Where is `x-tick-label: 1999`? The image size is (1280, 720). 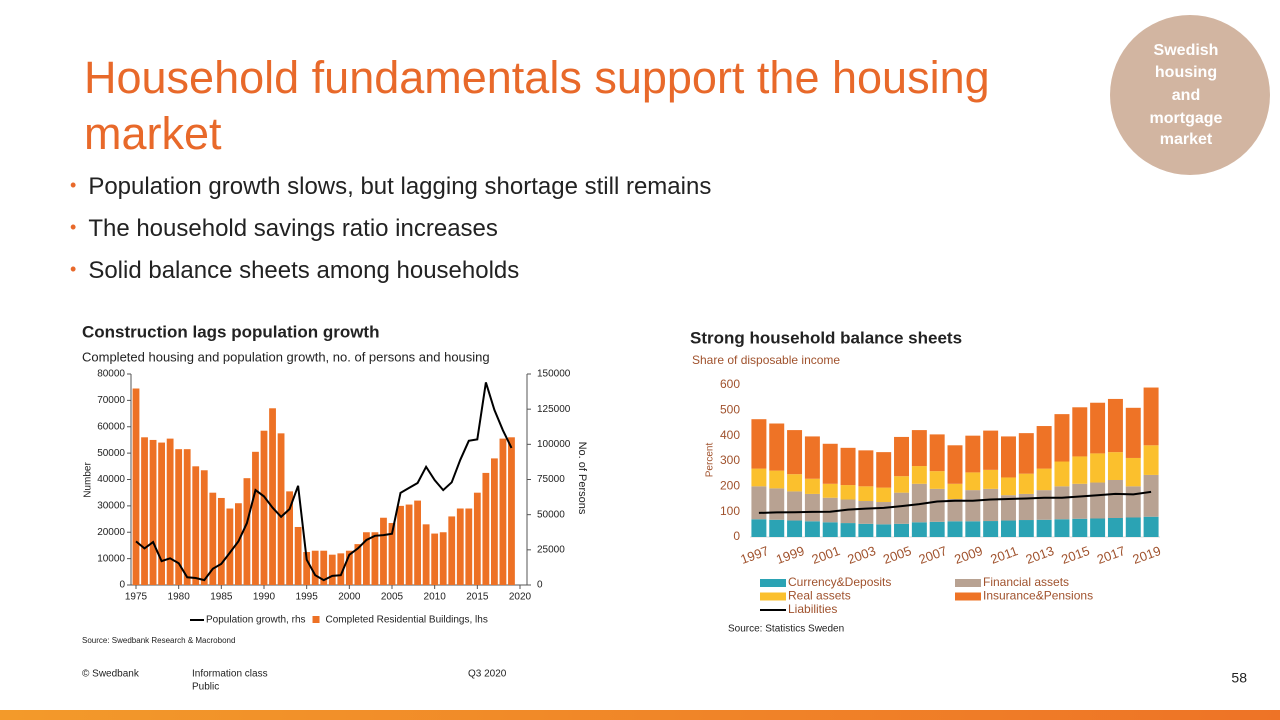
x-tick-label: 1999 is located at coordinates (790, 555).